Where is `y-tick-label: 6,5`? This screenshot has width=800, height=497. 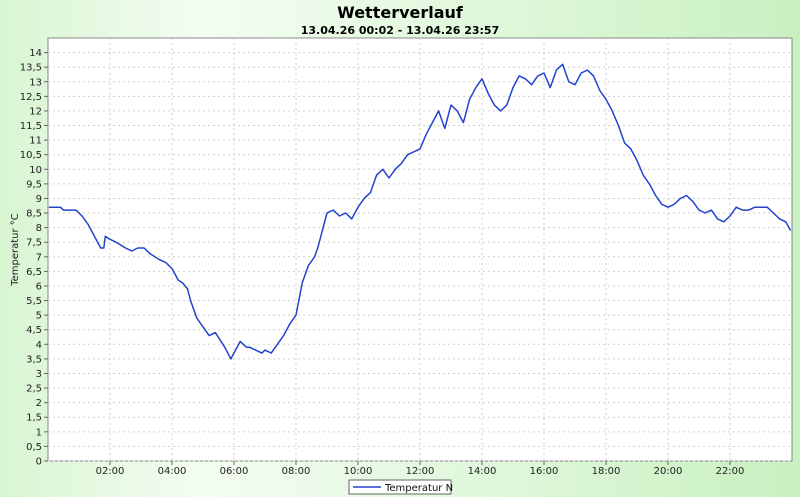
y-tick-label: 6,5 is located at coordinates (34, 272).